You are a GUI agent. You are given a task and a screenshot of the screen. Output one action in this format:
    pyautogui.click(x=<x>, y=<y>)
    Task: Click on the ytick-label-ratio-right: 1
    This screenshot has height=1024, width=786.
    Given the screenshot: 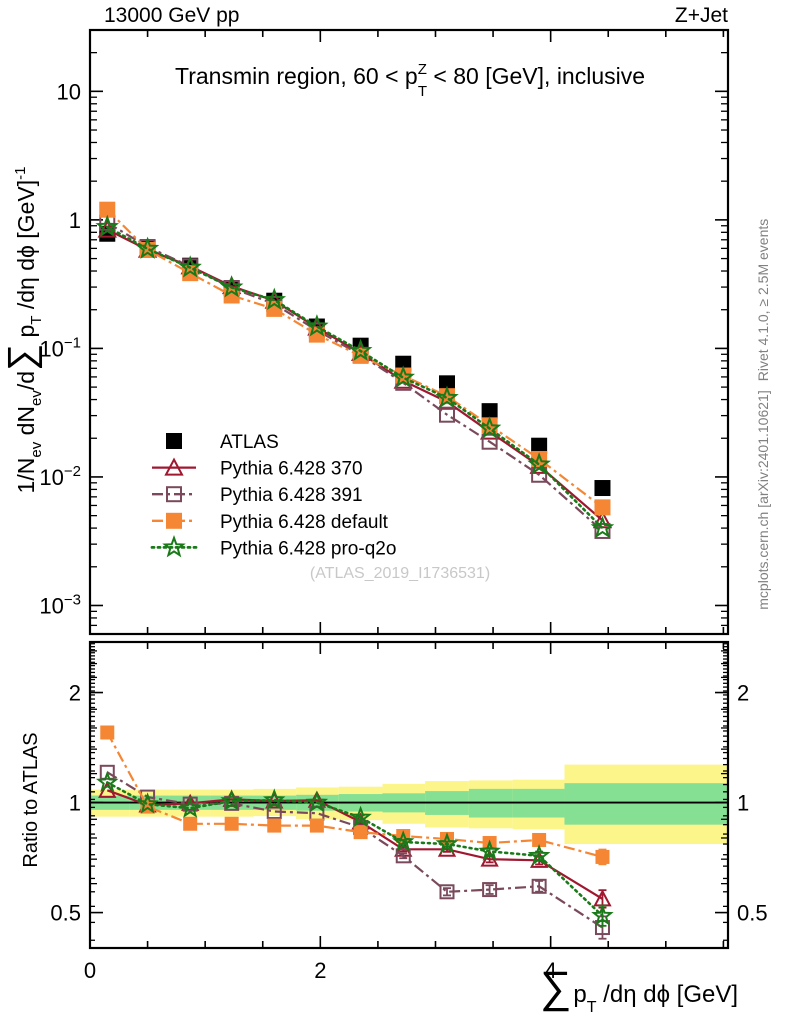 What is the action you would take?
    pyautogui.click(x=743, y=803)
    